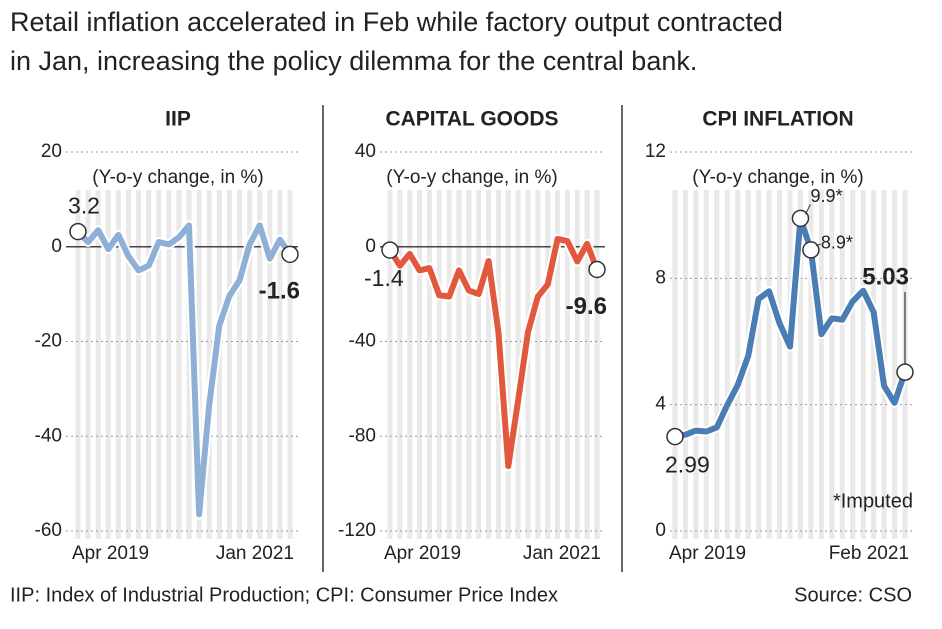  What do you see at coordinates (885, 276) in the screenshot?
I see `value-label: 5.03` at bounding box center [885, 276].